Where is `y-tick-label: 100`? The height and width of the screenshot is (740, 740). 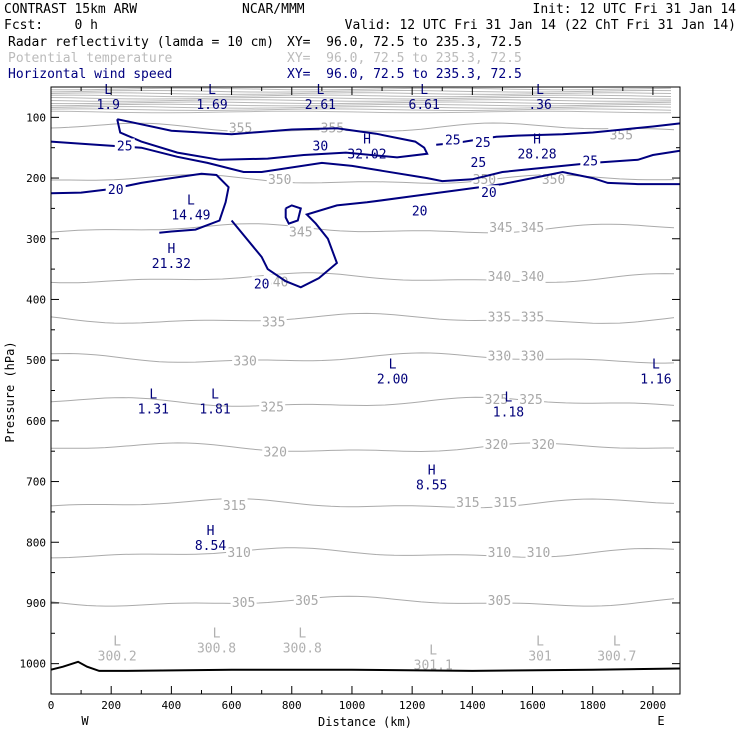 y-tick-label: 100 is located at coordinates (36, 117).